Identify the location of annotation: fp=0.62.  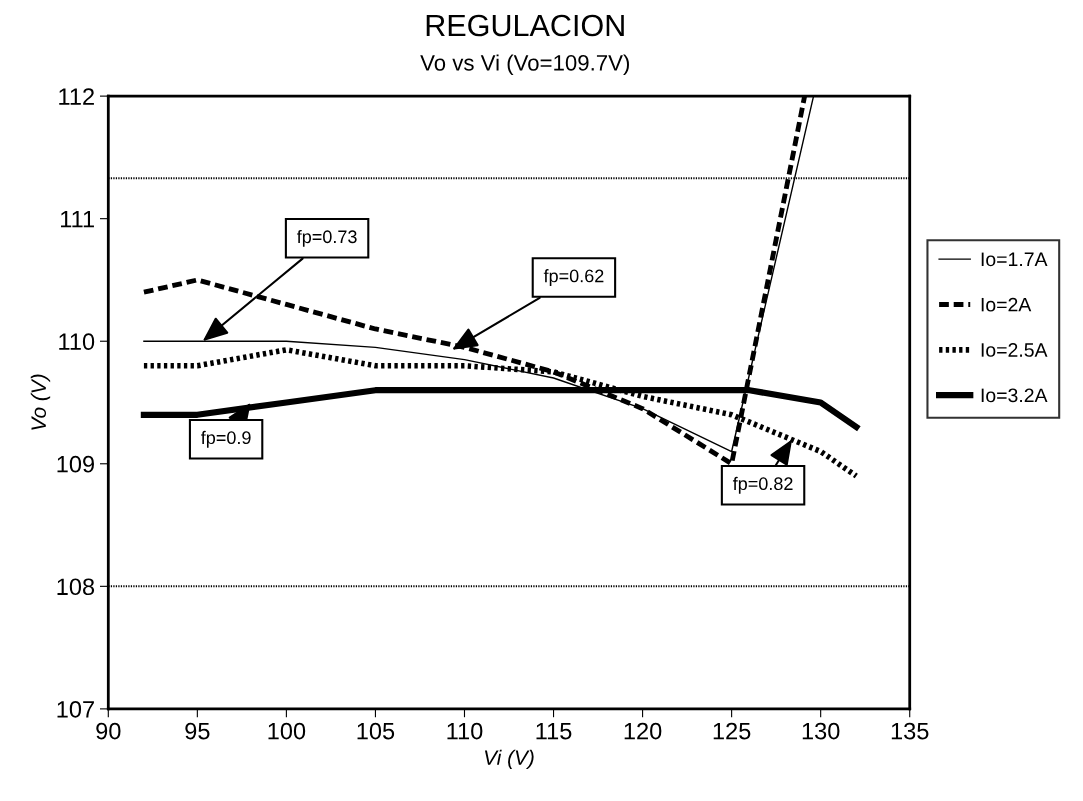
(573, 277).